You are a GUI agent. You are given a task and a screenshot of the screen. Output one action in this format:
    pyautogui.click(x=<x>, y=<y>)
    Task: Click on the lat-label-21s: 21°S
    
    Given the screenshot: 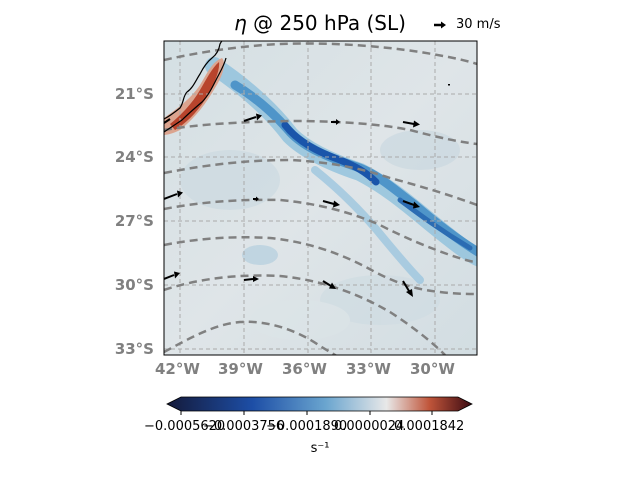 What is the action you would take?
    pyautogui.click(x=134, y=94)
    